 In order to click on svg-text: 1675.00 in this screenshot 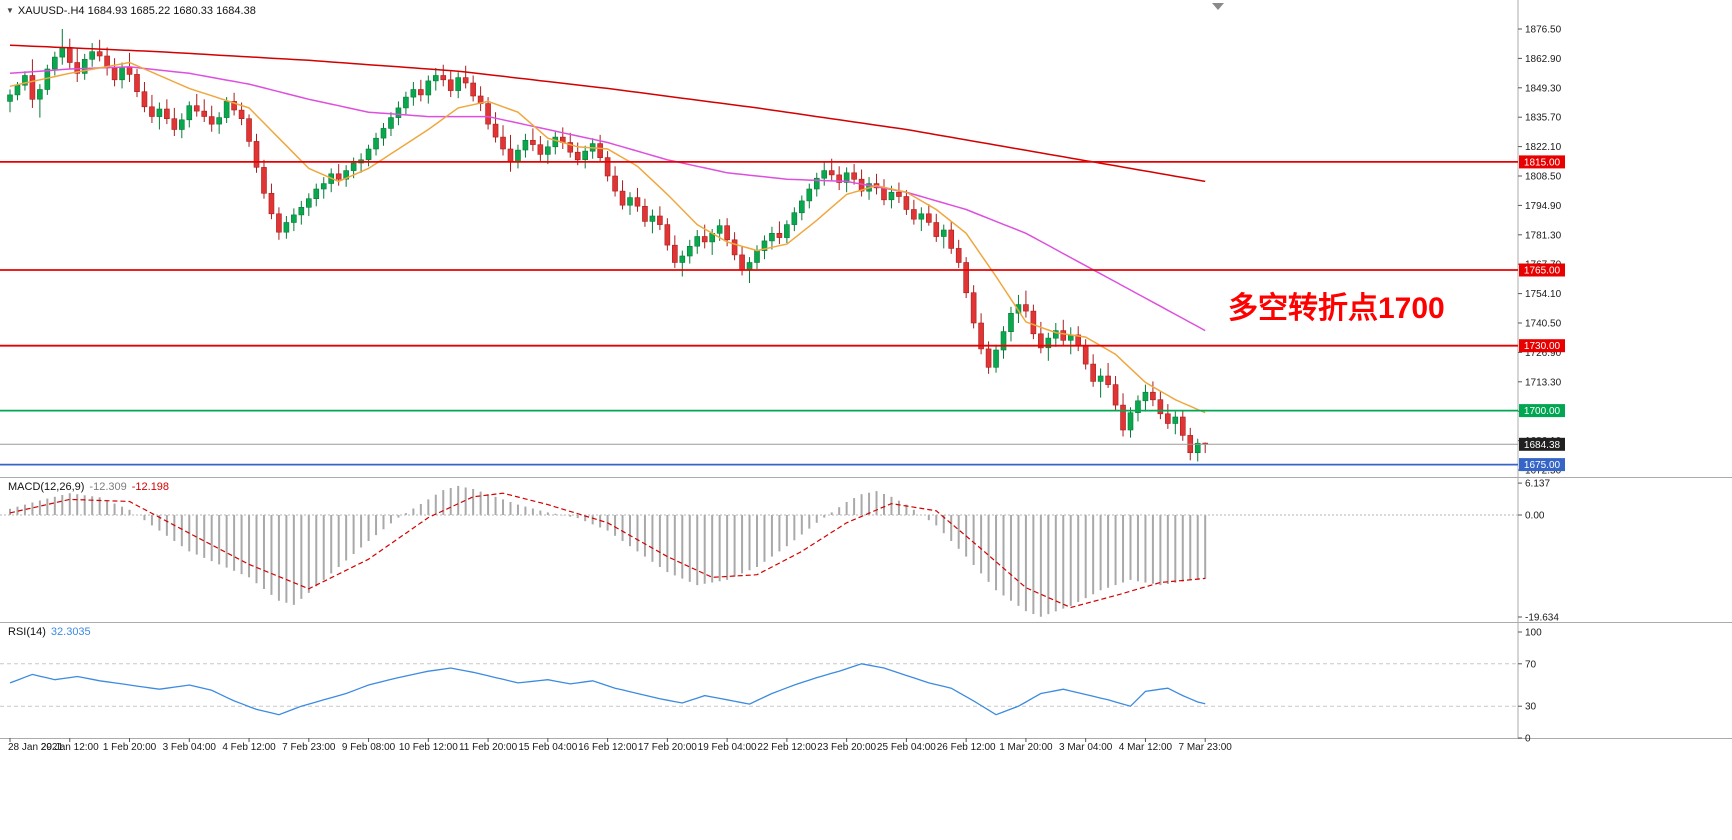, I will do `click(1542, 465)`.